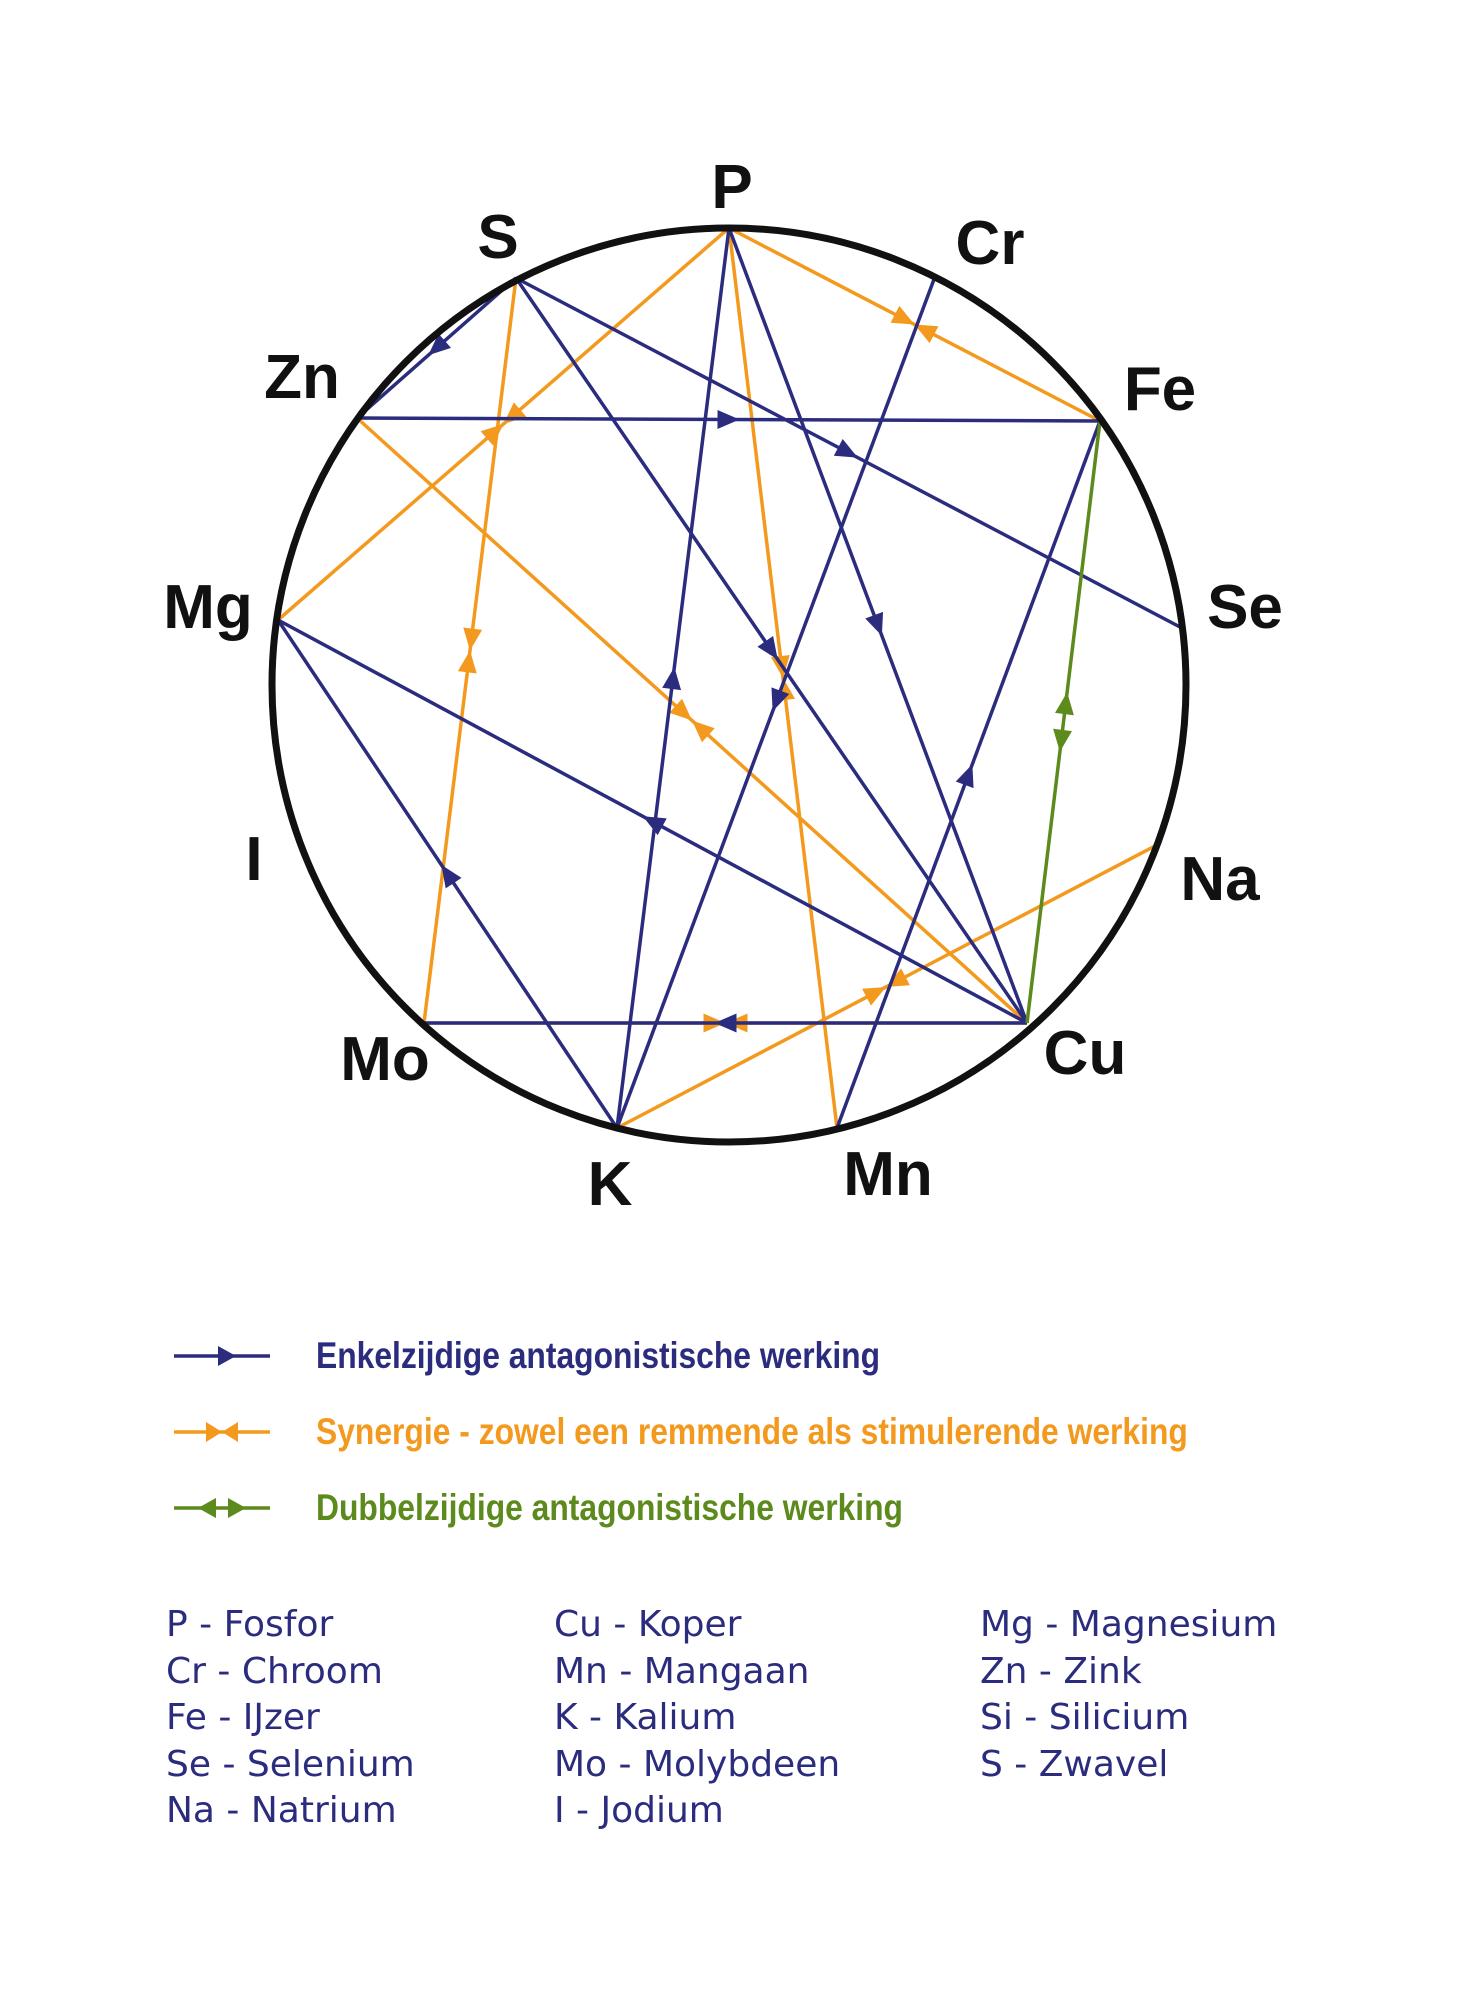 The width and height of the screenshot is (1464, 2000). What do you see at coordinates (1085, 1053) in the screenshot?
I see `element-label-cu: Cu` at bounding box center [1085, 1053].